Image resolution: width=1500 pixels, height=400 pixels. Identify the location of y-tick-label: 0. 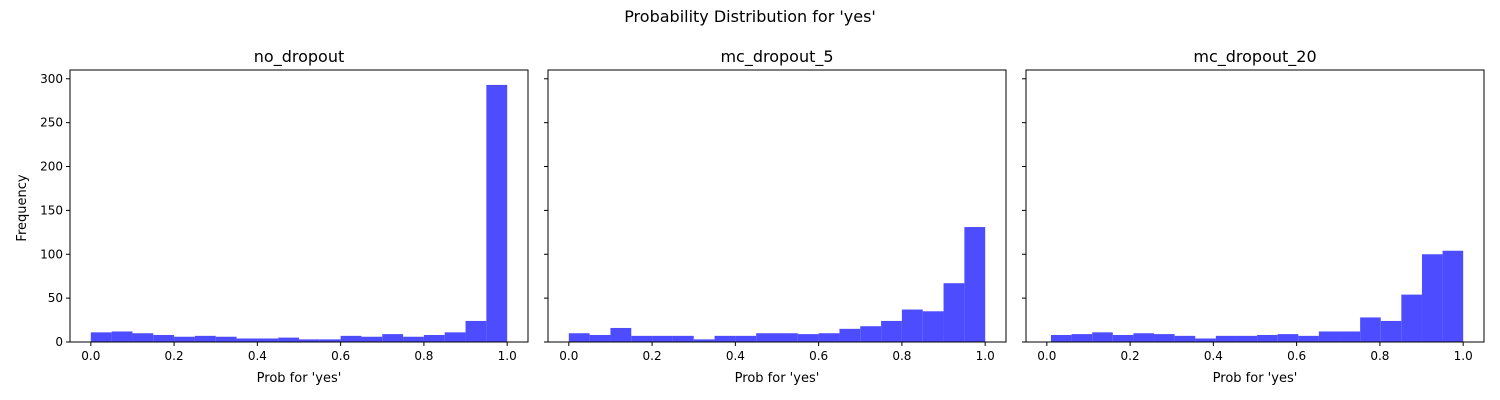
(59, 342).